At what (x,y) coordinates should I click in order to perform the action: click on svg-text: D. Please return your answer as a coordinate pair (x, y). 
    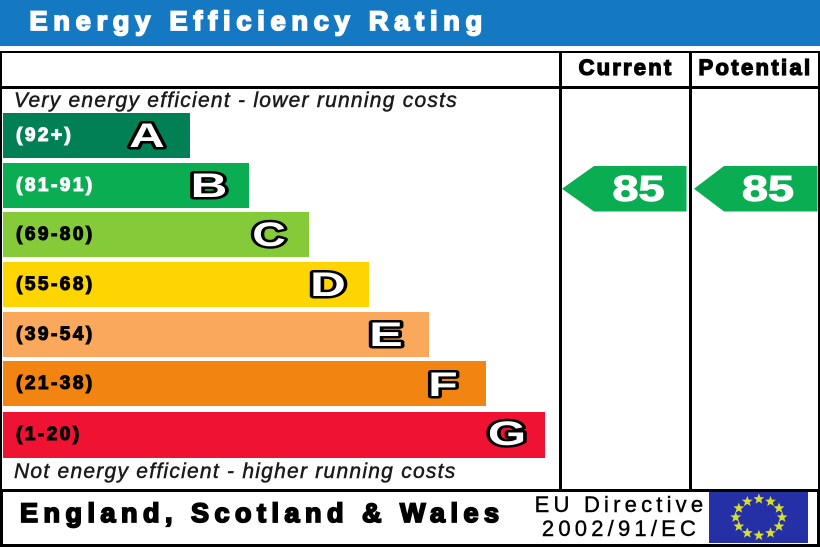
    Looking at the image, I should click on (328, 285).